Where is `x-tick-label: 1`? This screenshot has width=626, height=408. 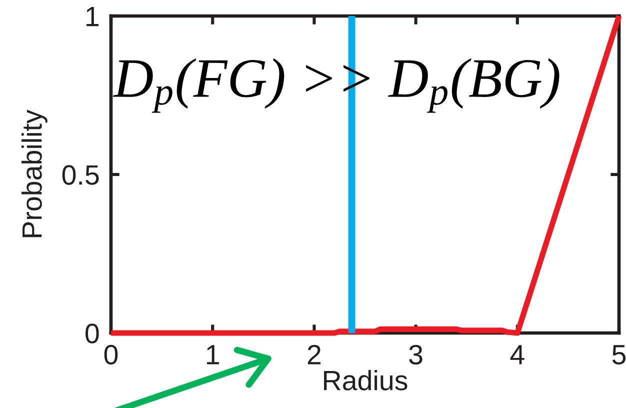 x-tick-label: 1 is located at coordinates (212, 354).